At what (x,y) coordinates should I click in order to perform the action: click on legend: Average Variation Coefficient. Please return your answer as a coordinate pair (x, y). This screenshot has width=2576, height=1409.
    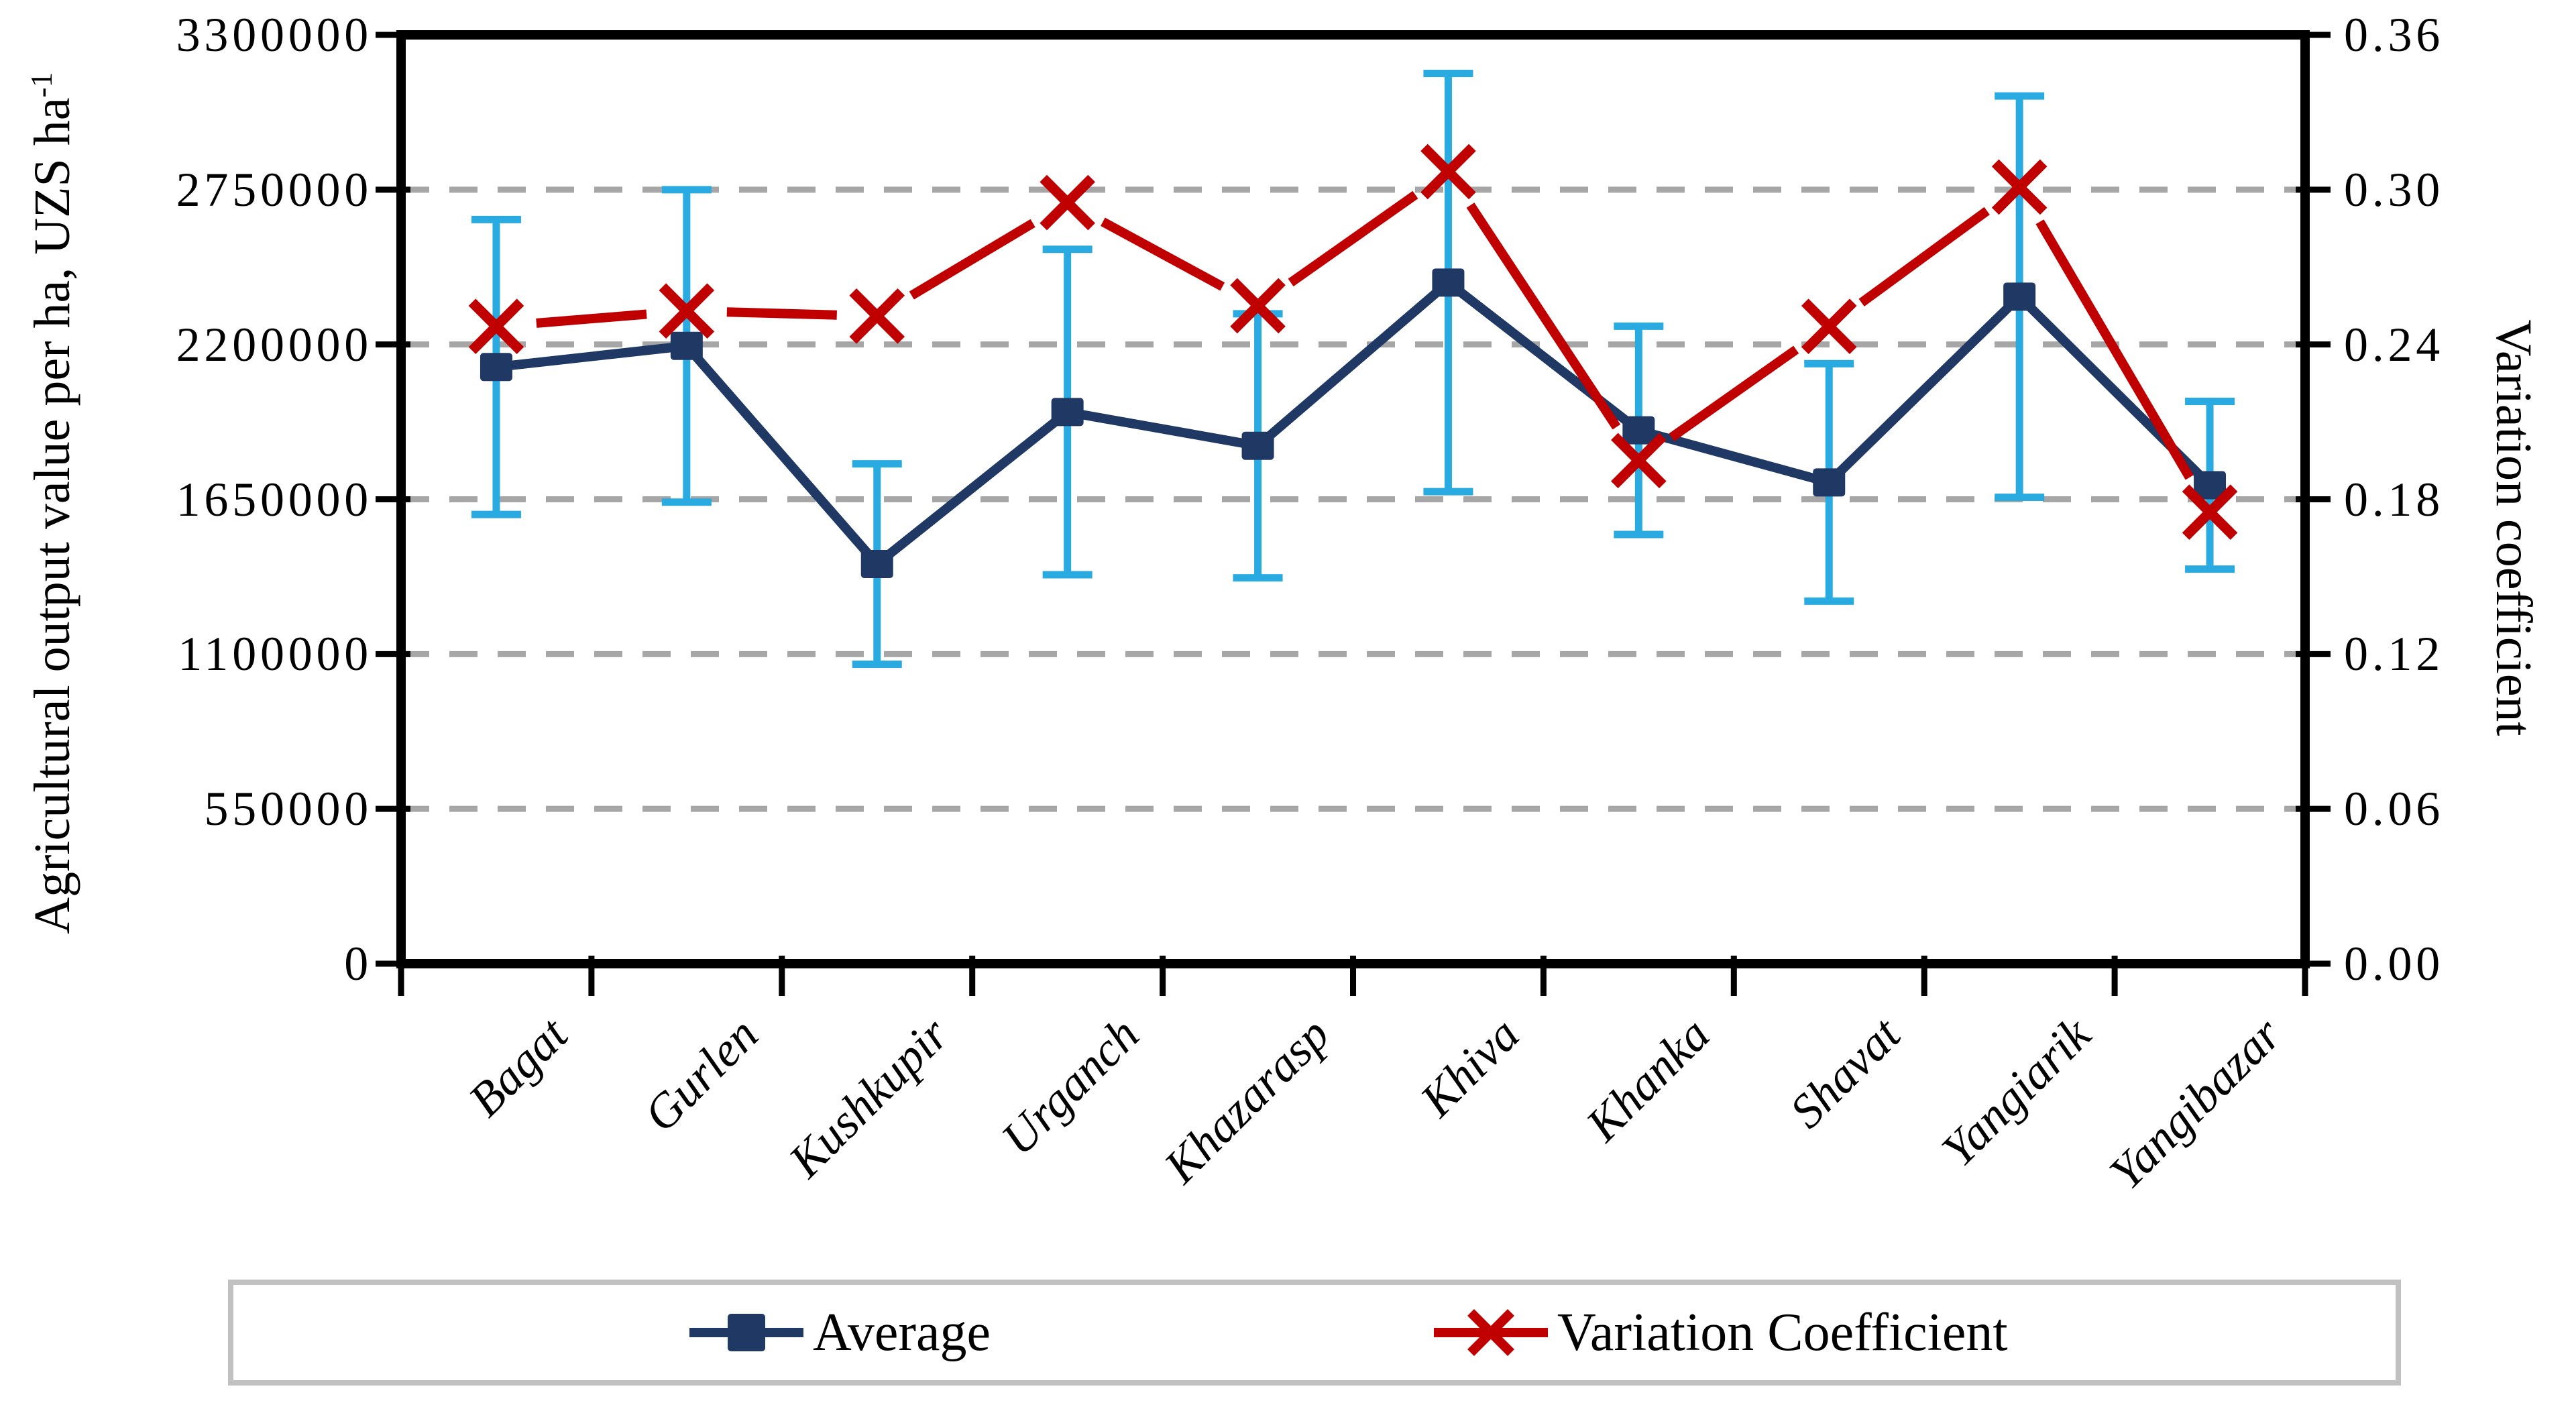
    Looking at the image, I should click on (1314, 1333).